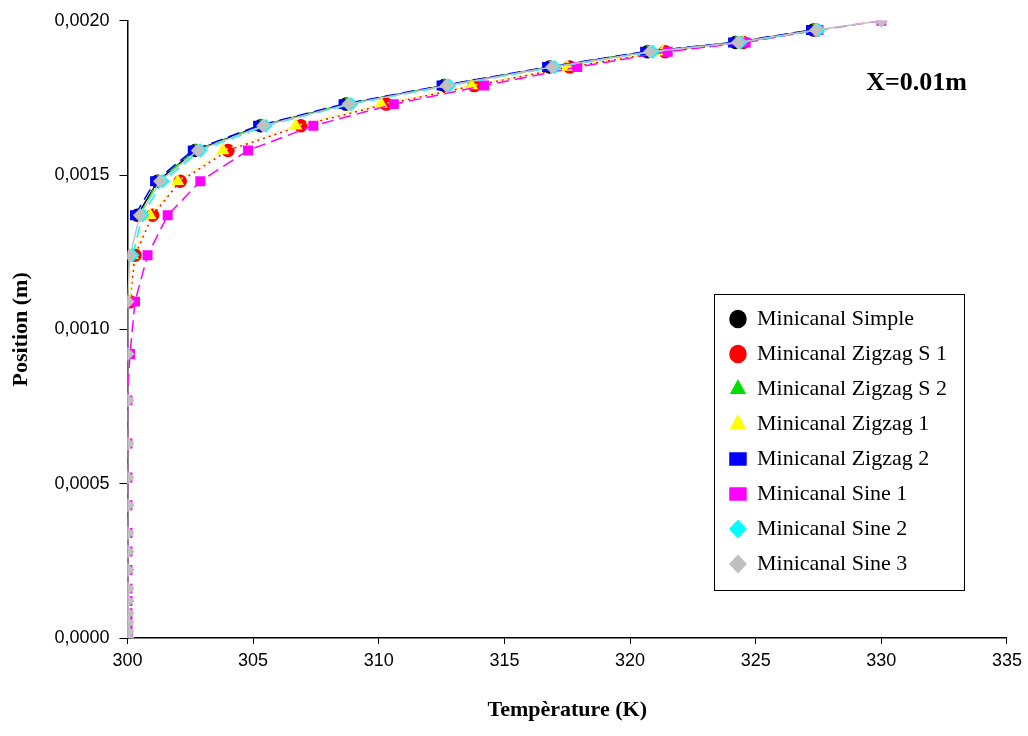 Image resolution: width=1028 pixels, height=736 pixels. Describe the element at coordinates (1007, 659) in the screenshot. I see `x-tick-label: 335` at that location.